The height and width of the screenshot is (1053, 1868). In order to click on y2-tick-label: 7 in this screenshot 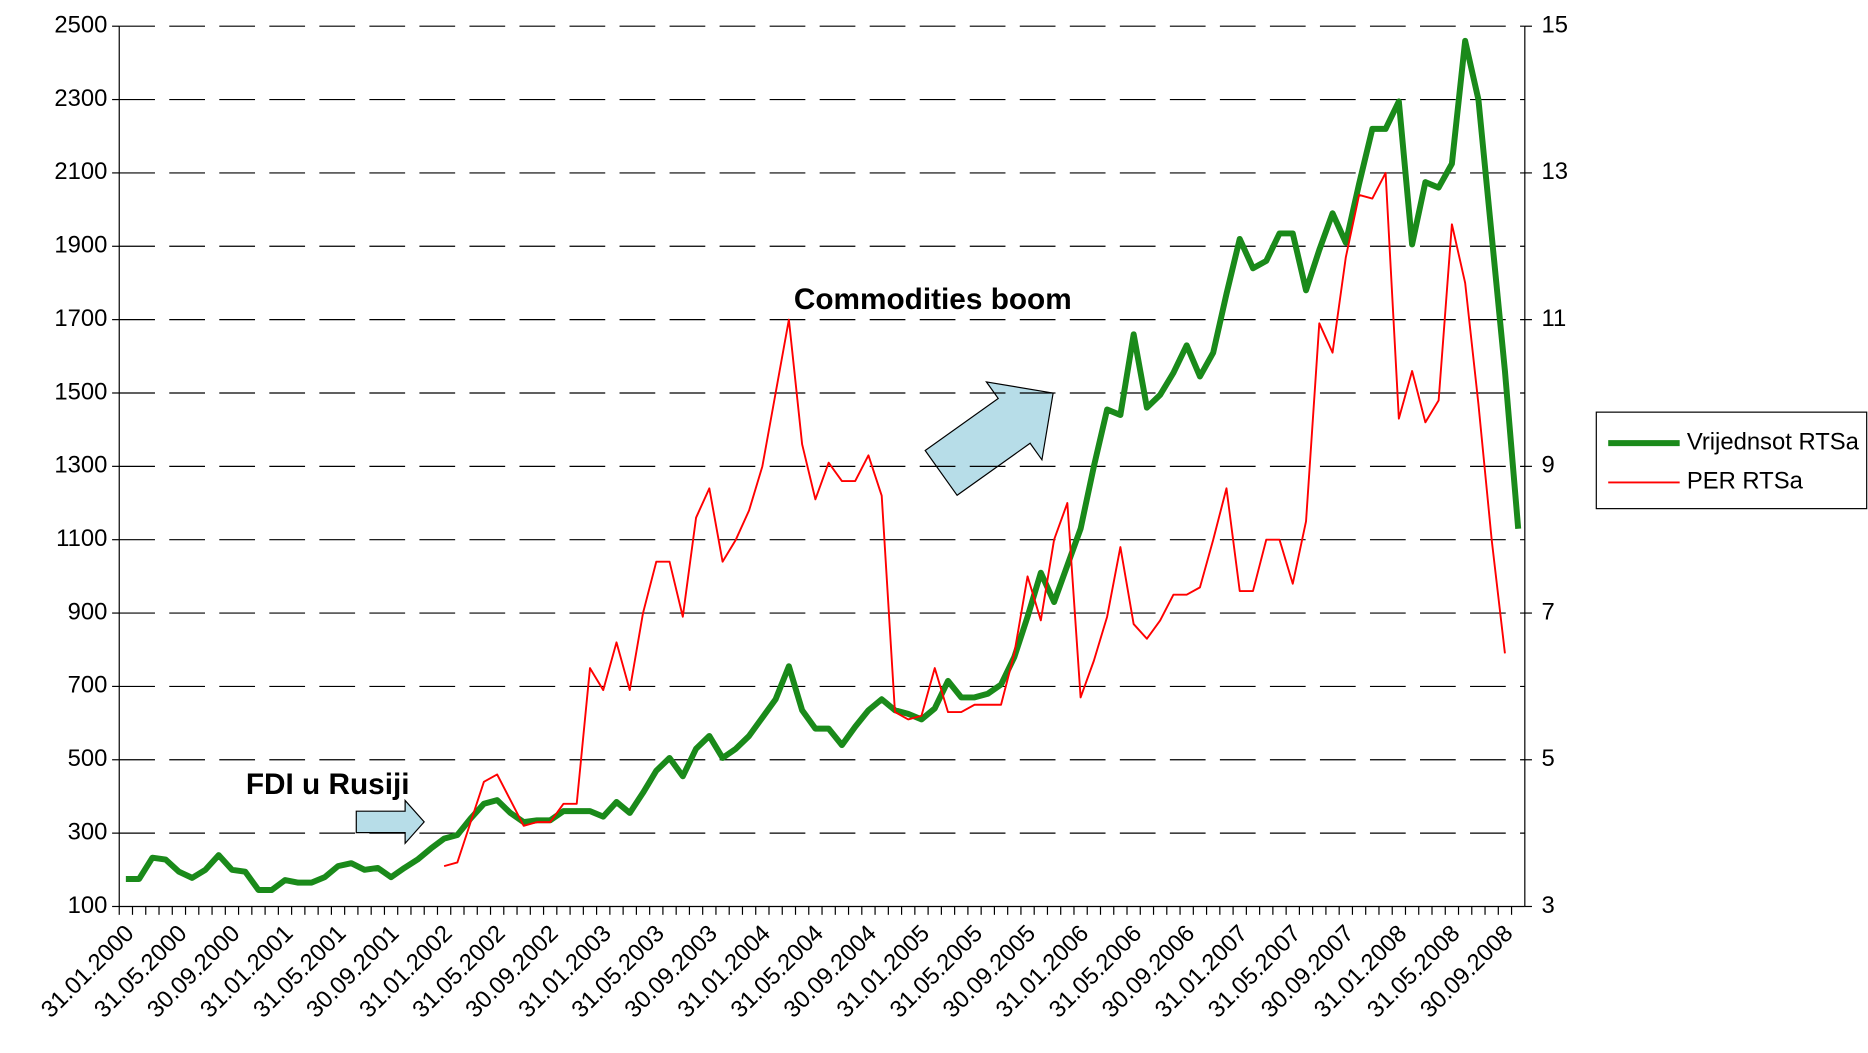, I will do `click(1548, 611)`.